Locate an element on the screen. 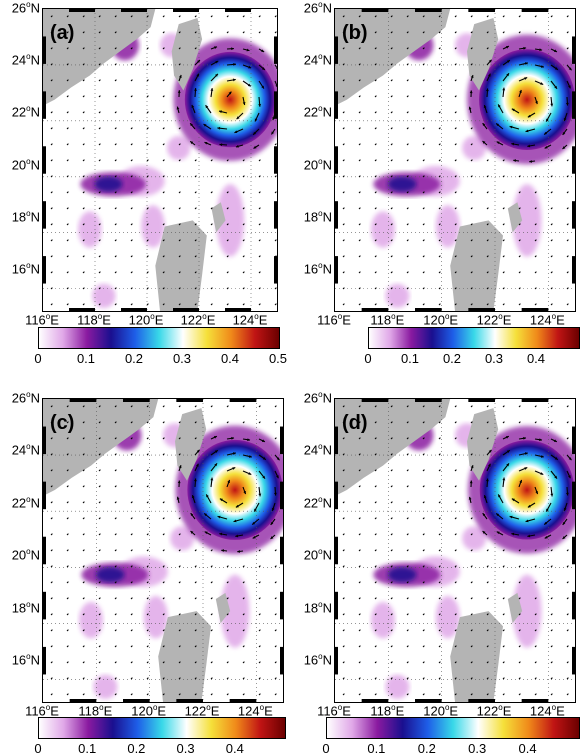 The height and width of the screenshot is (756, 584). latitude-label: 16oN is located at coordinates (317, 660).